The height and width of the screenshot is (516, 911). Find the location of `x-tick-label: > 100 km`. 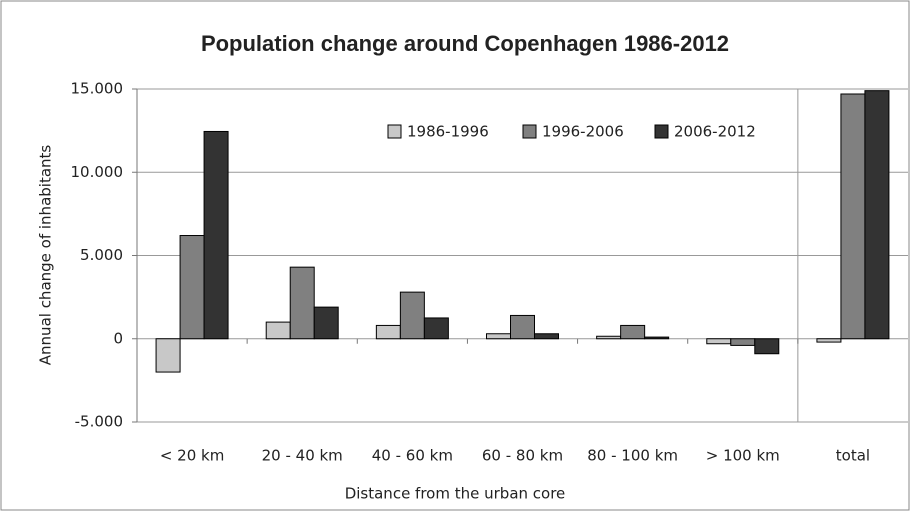

x-tick-label: > 100 km is located at coordinates (743, 456).